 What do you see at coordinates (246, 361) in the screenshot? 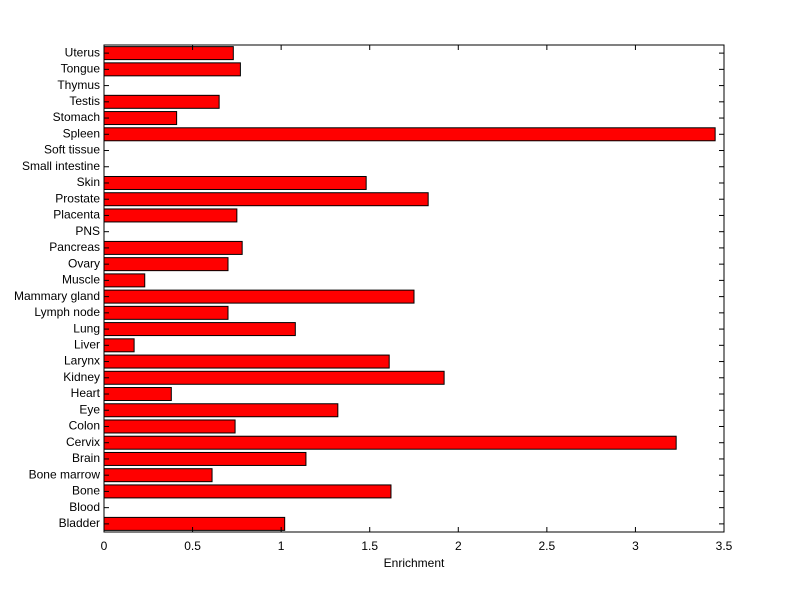
I see `bar-larynx` at bounding box center [246, 361].